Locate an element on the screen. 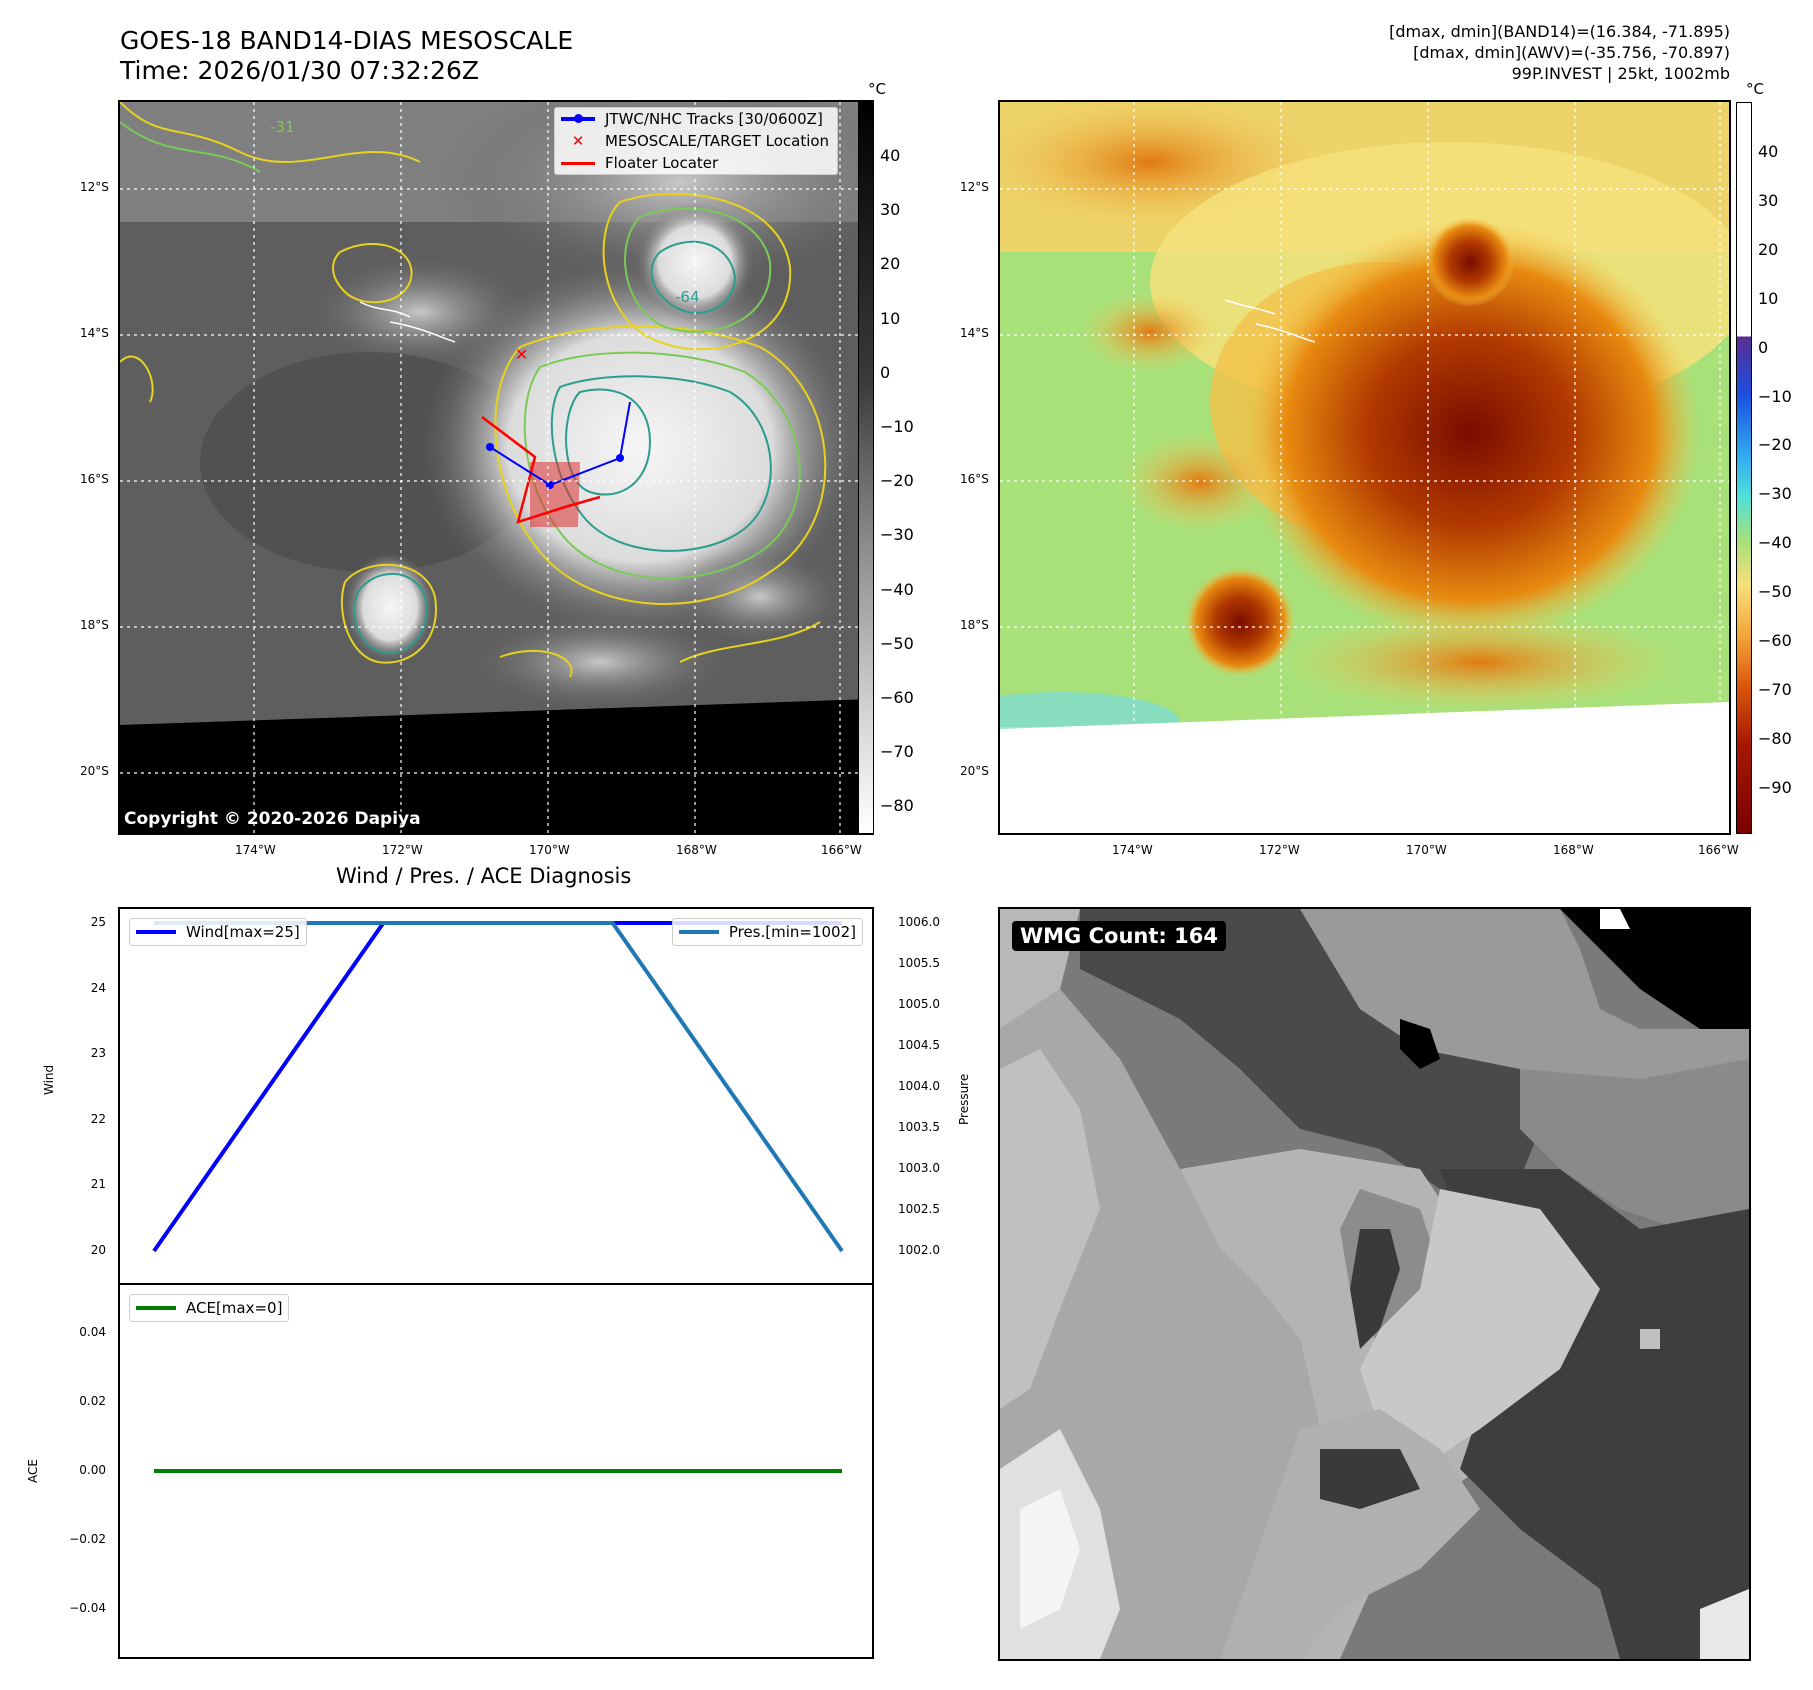 This screenshot has height=1690, width=1813. pressure-legend: Pres.[min=1002] is located at coordinates (767, 932).